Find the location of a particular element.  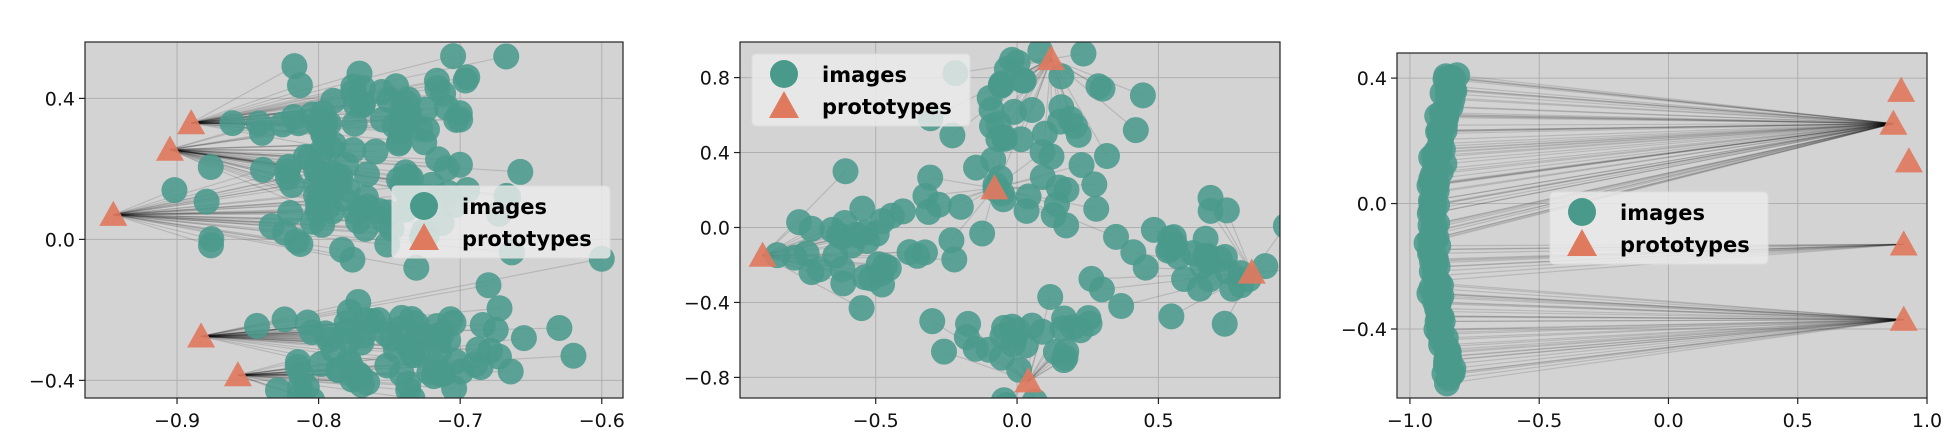

legend-images-label: images is located at coordinates (864, 75).